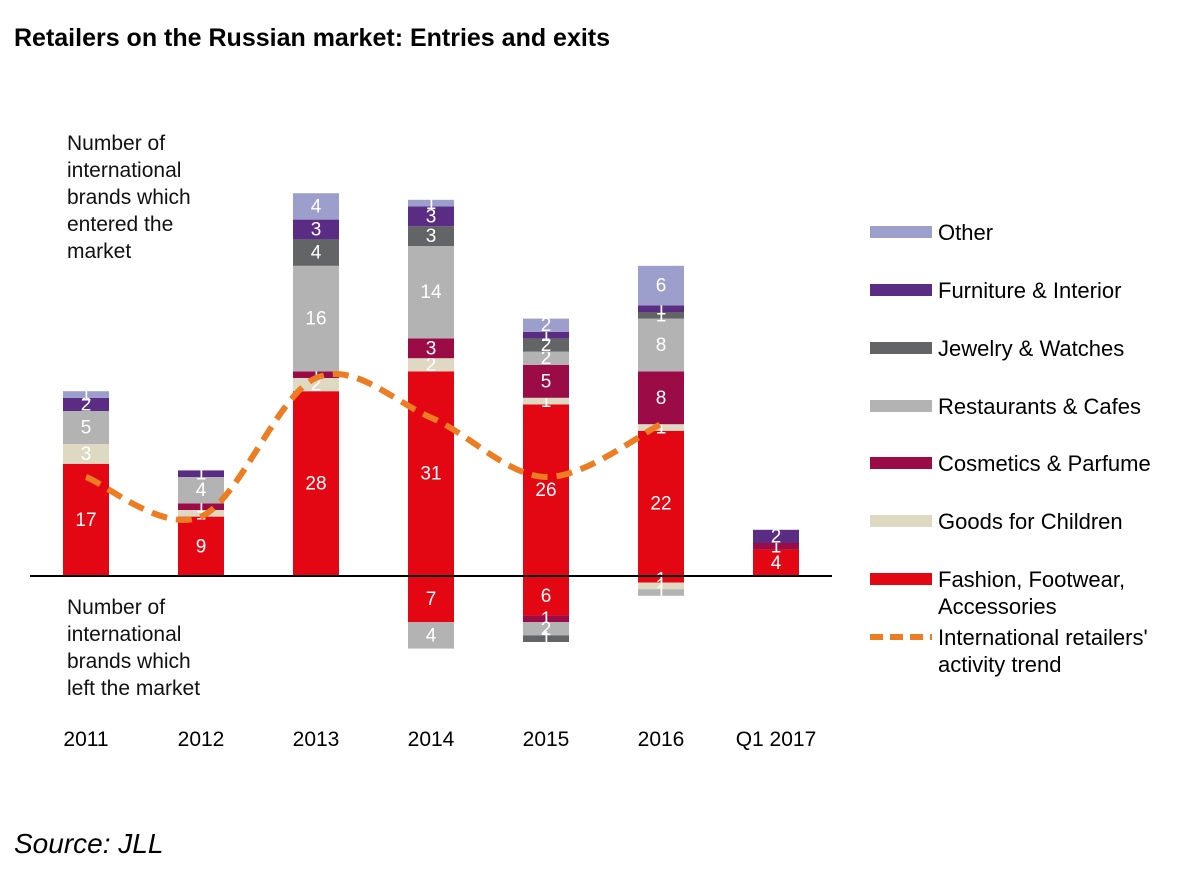 This screenshot has width=1200, height=892. Describe the element at coordinates (430, 474) in the screenshot. I see `data-label: 31` at that location.